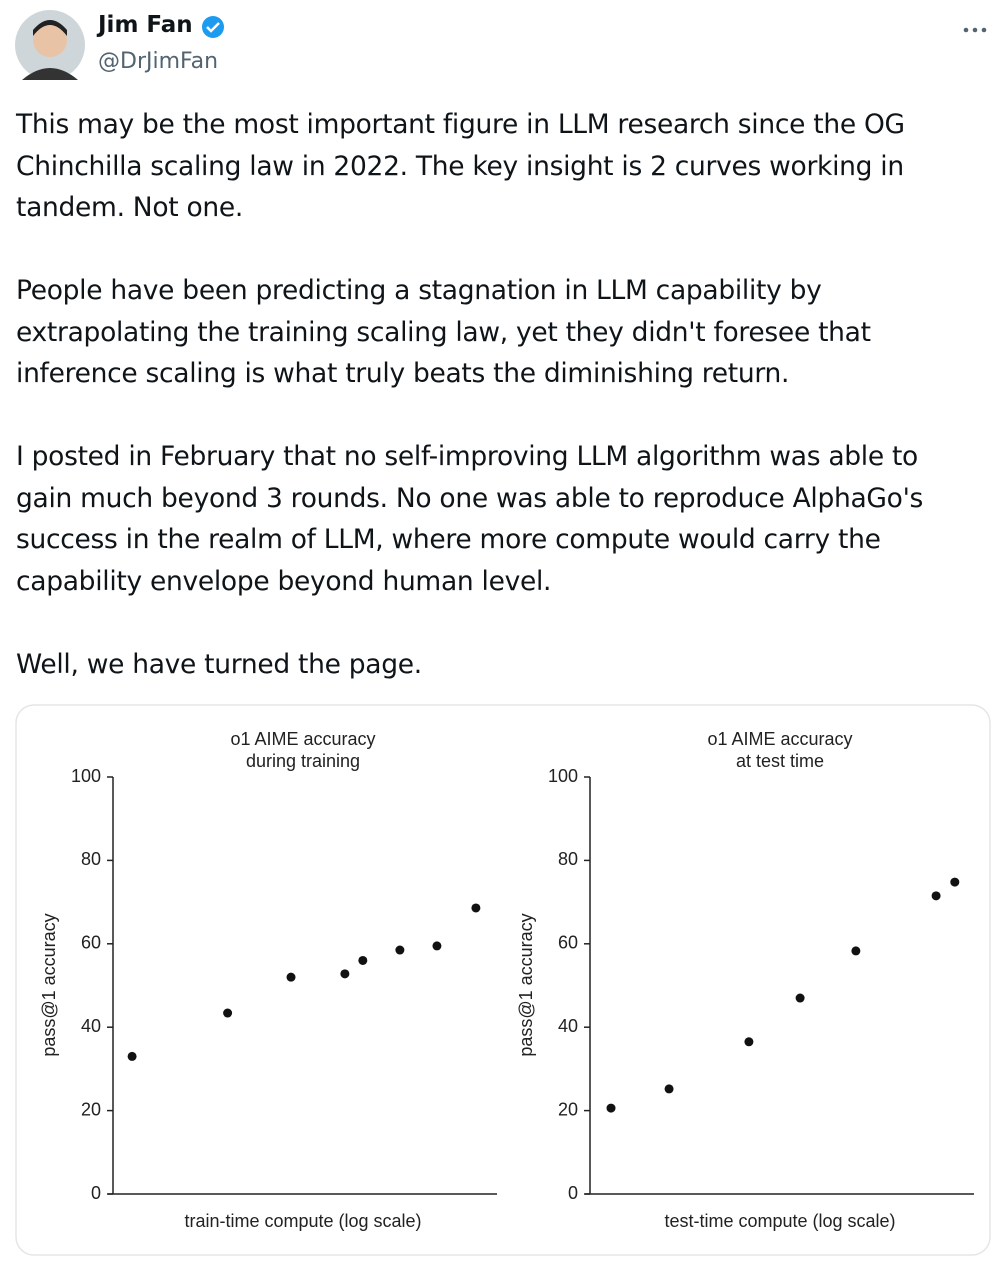 The height and width of the screenshot is (1263, 993). Describe the element at coordinates (50, 40) in the screenshot. I see `avatar-face` at that location.